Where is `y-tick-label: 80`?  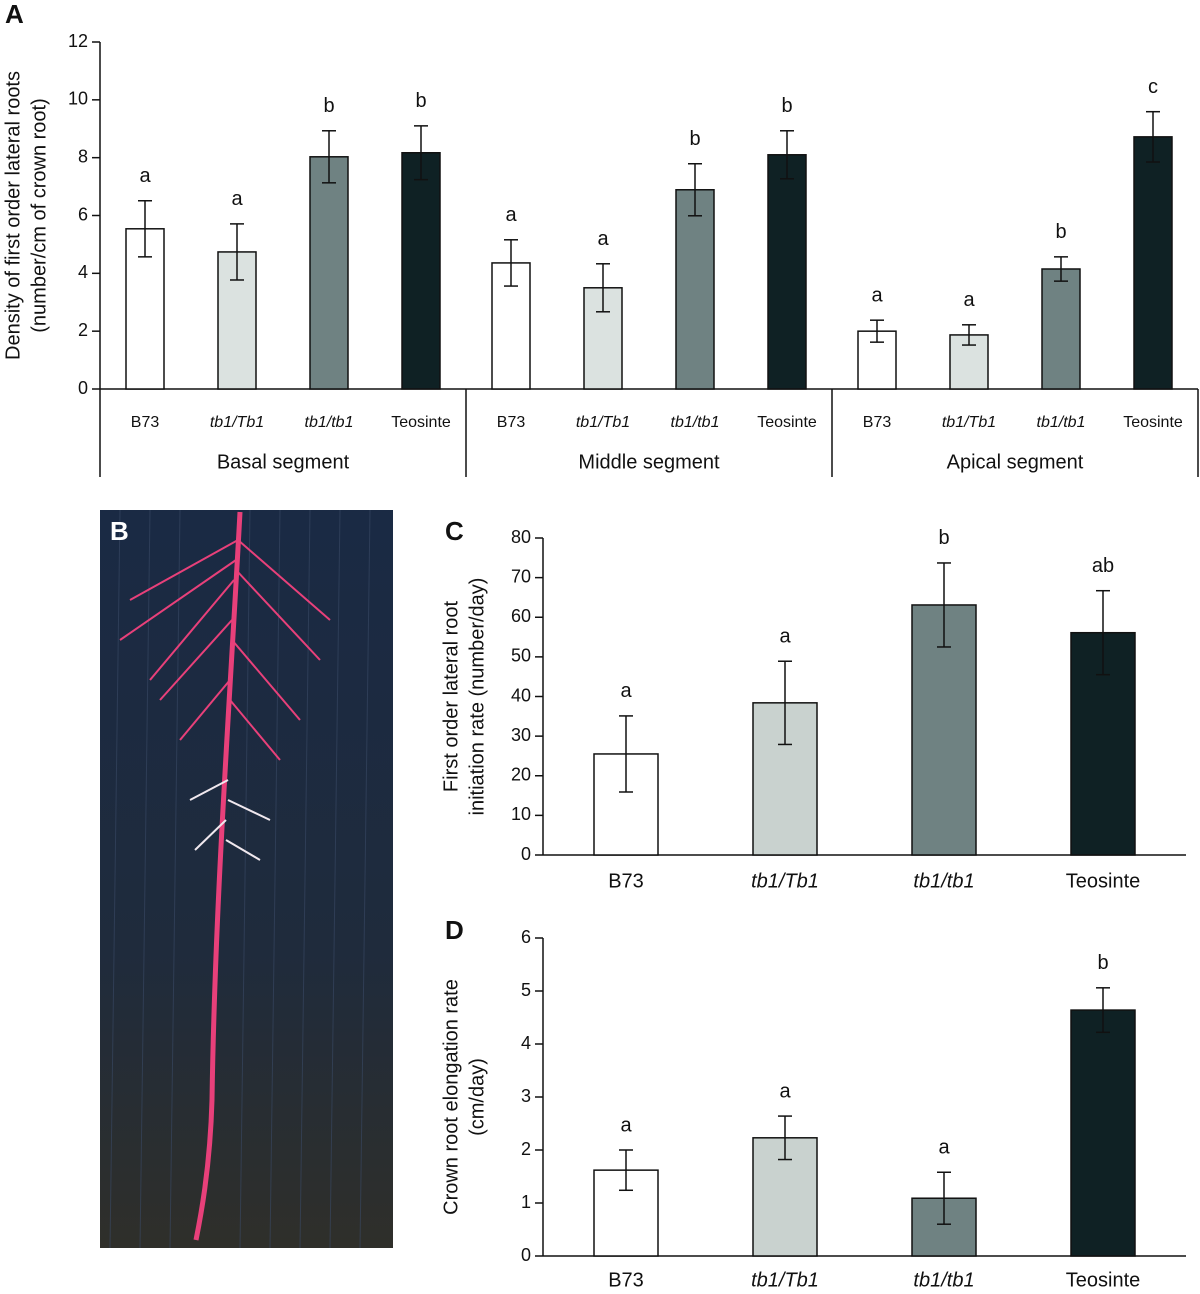 y-tick-label: 80 is located at coordinates (521, 537).